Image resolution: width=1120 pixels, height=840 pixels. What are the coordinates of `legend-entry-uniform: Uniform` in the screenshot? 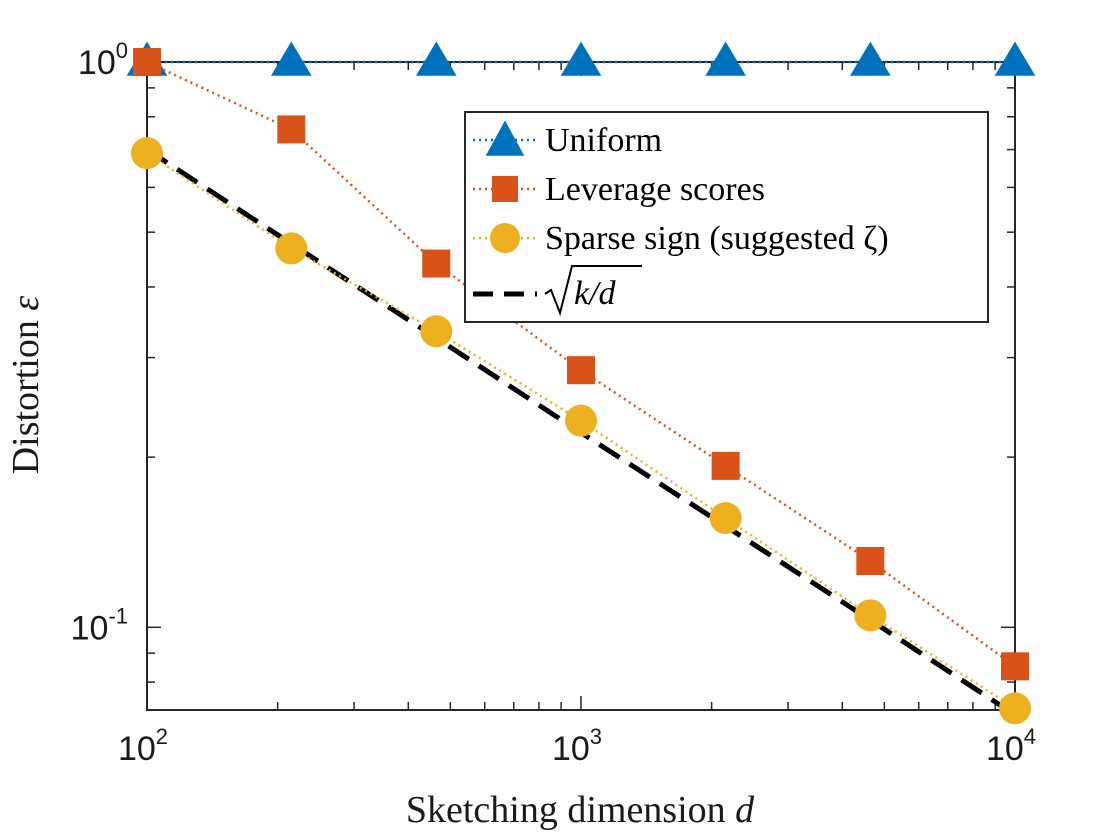 It's located at (567, 139).